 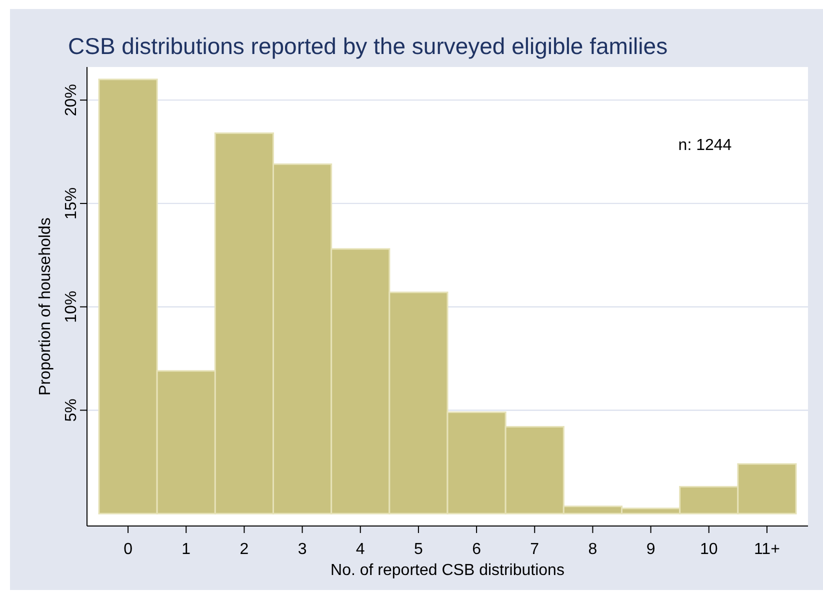 I want to click on x-tick-label: 2, so click(x=244, y=549).